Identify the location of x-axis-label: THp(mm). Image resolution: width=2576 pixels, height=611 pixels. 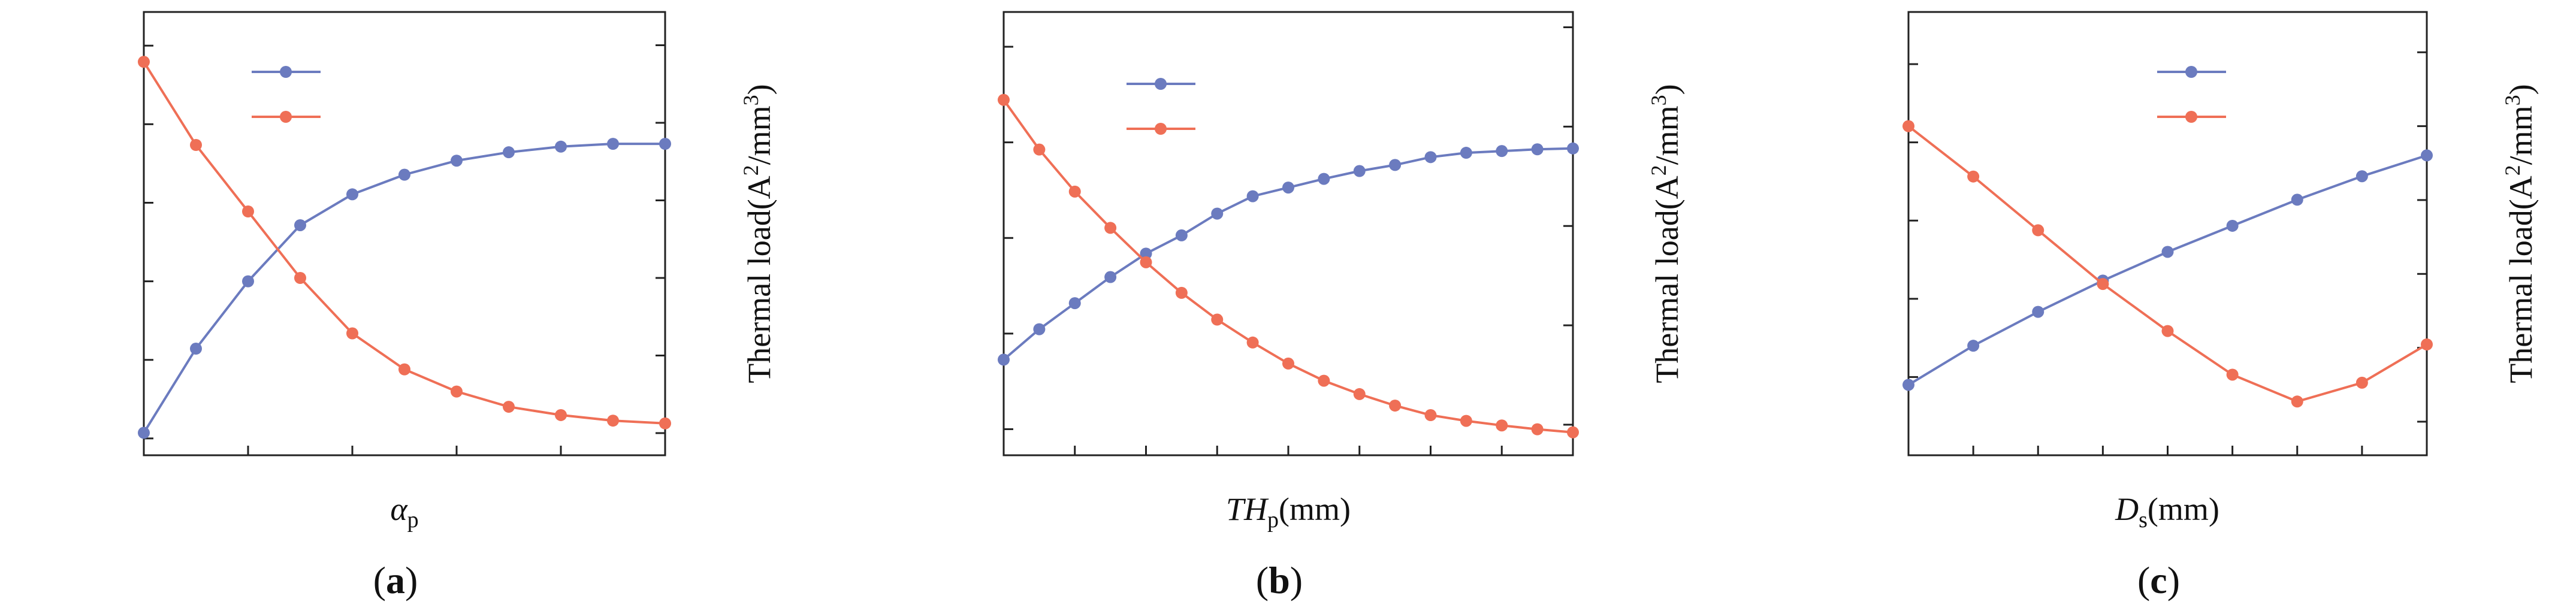
(1289, 512).